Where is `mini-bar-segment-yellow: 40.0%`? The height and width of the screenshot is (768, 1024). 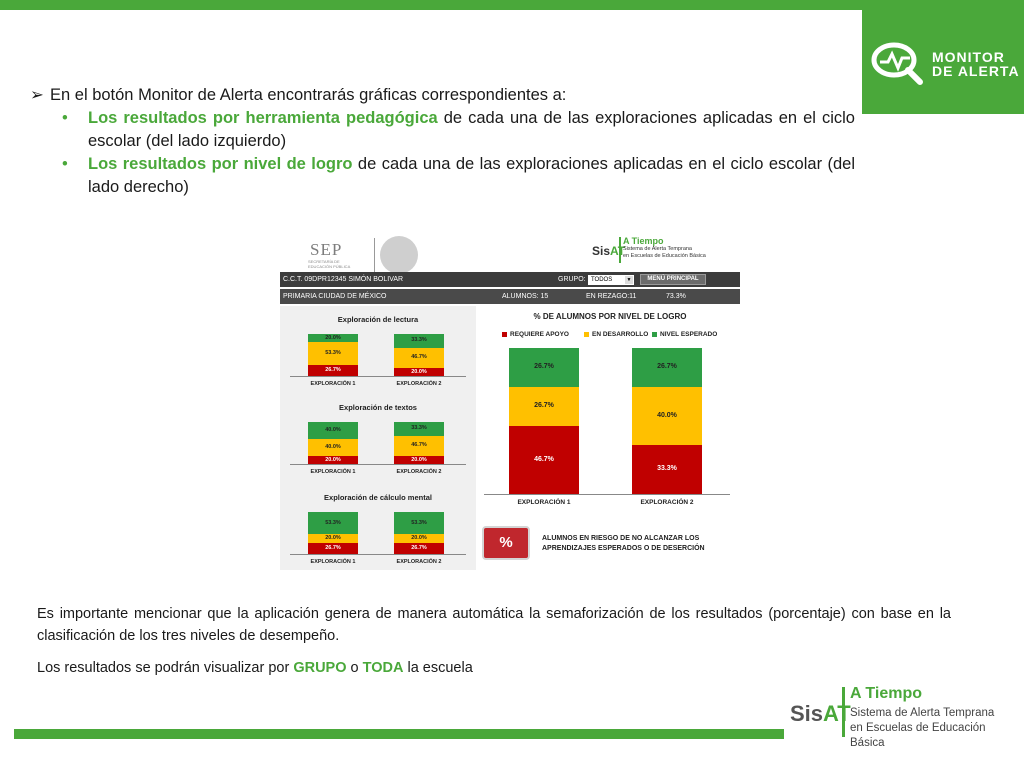
mini-bar-segment-yellow: 40.0% is located at coordinates (333, 447).